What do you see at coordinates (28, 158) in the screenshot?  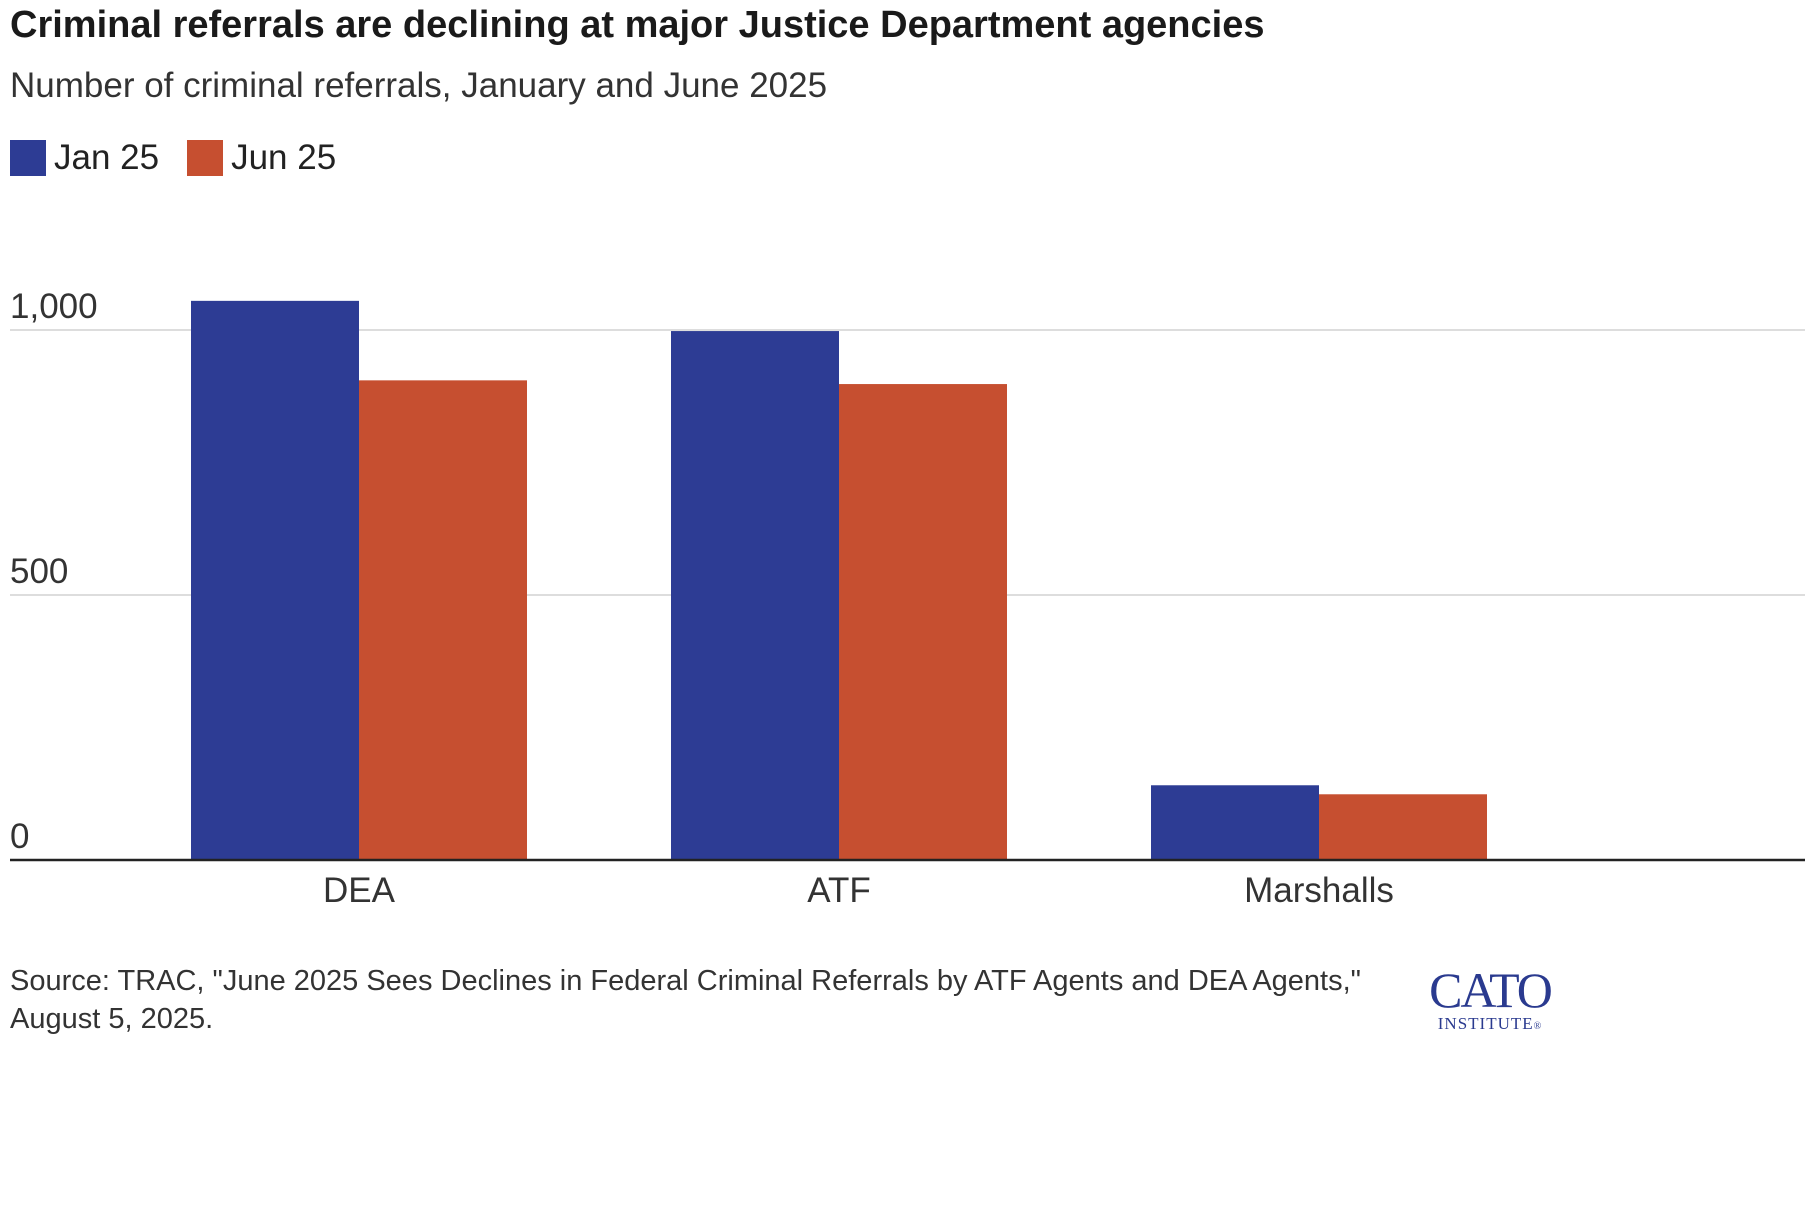 I see `legend-swatch-jan` at bounding box center [28, 158].